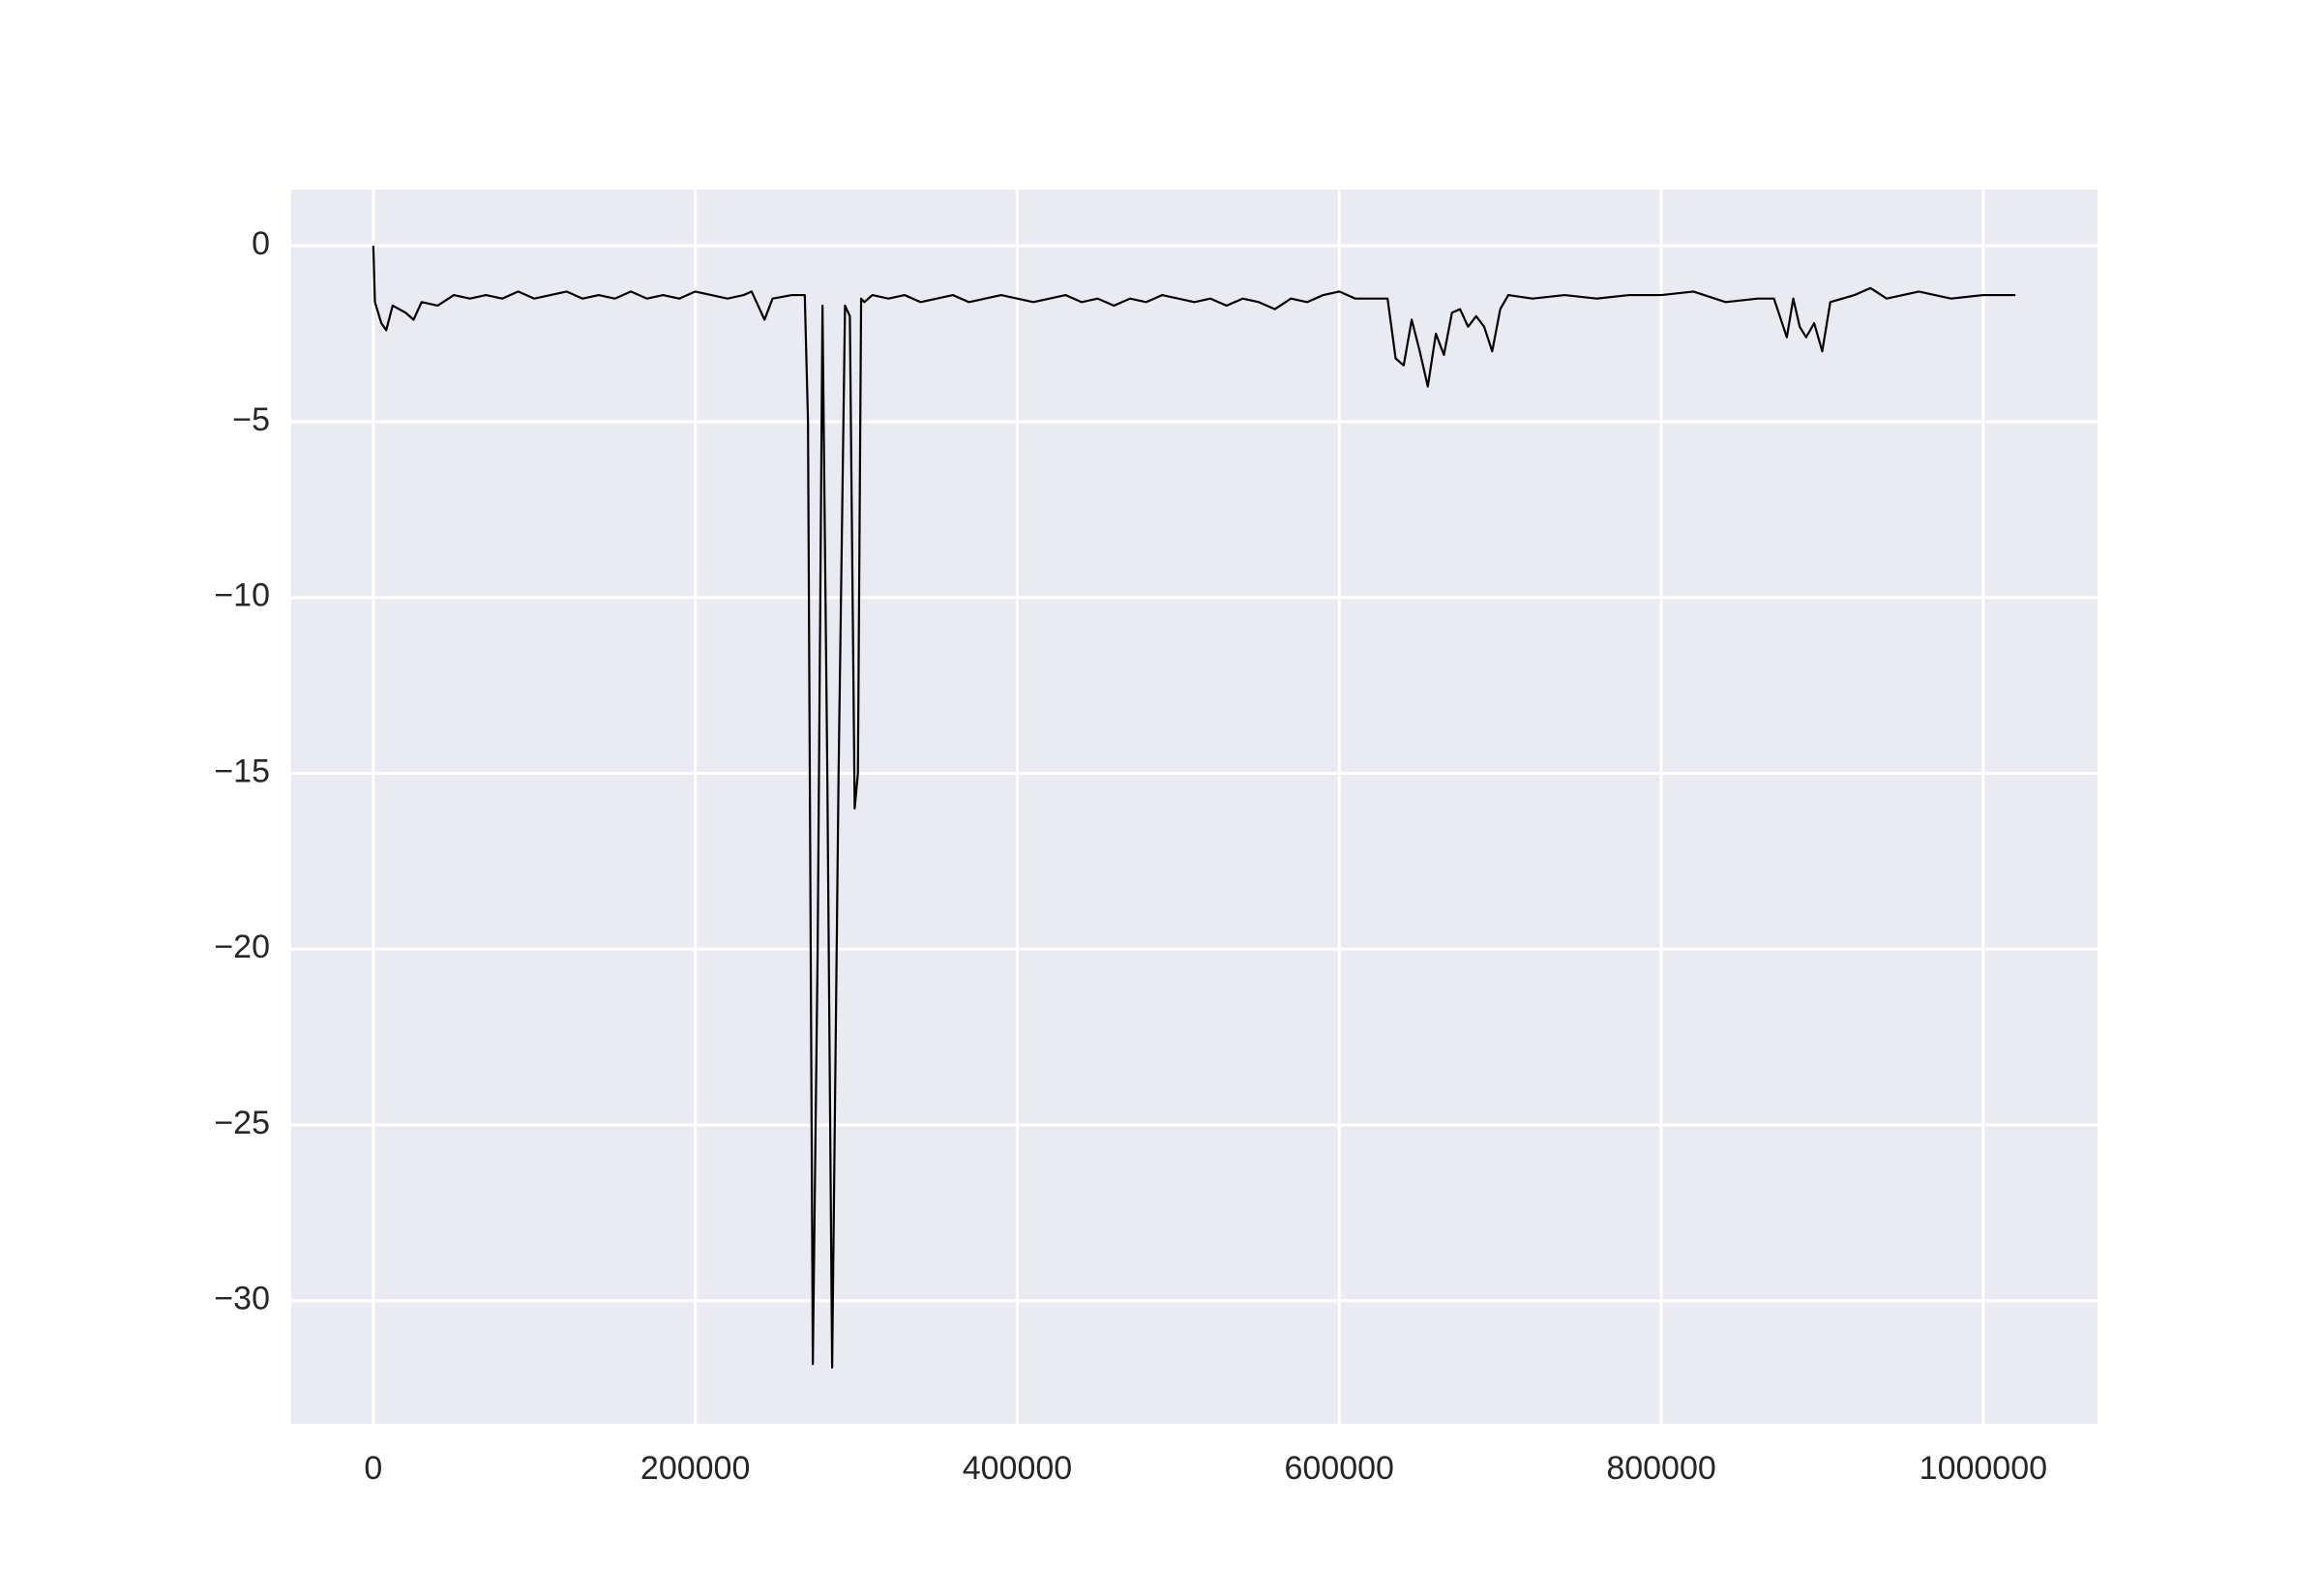 The height and width of the screenshot is (1596, 2322). I want to click on y-tick-label: −30, so click(242, 1299).